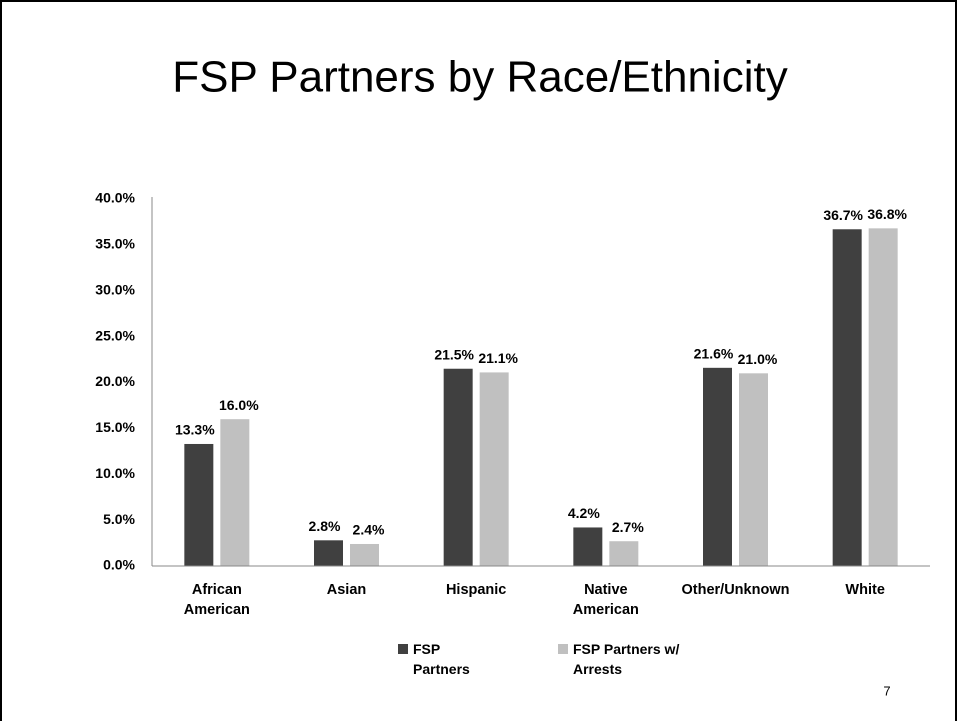 The height and width of the screenshot is (721, 957). What do you see at coordinates (626, 659) in the screenshot?
I see `legend-label: FSP Partners w/ Arrests` at bounding box center [626, 659].